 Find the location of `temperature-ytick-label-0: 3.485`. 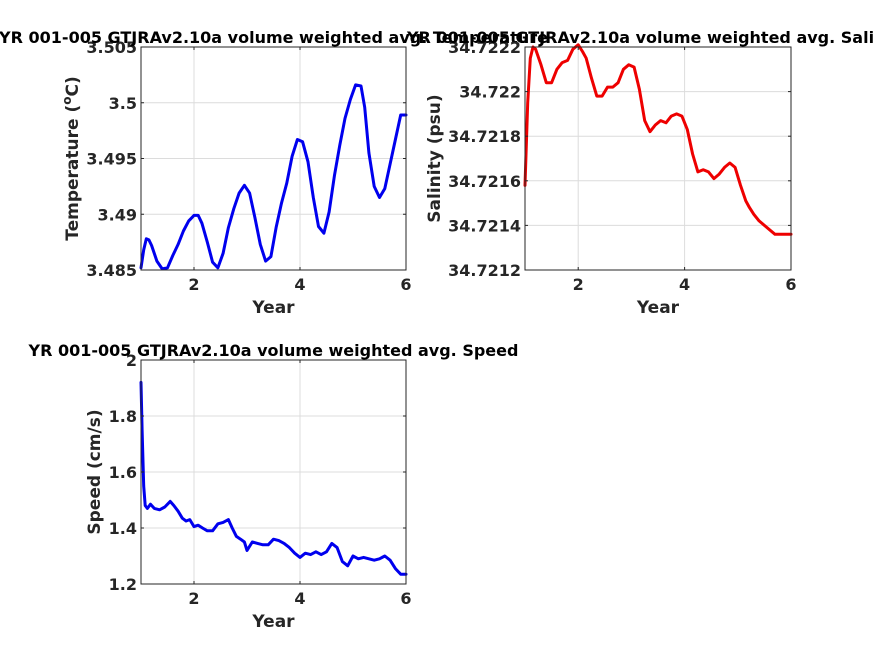

temperature-ytick-label-0: 3.485 is located at coordinates (111, 270).